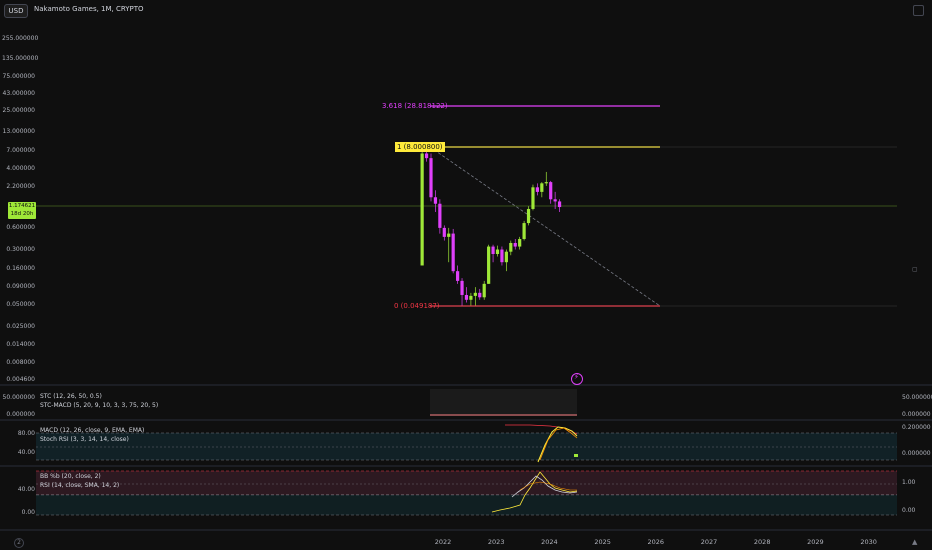 Image resolution: width=932 pixels, height=550 pixels. I want to click on price-tick-label: 25.000000, so click(18, 111).